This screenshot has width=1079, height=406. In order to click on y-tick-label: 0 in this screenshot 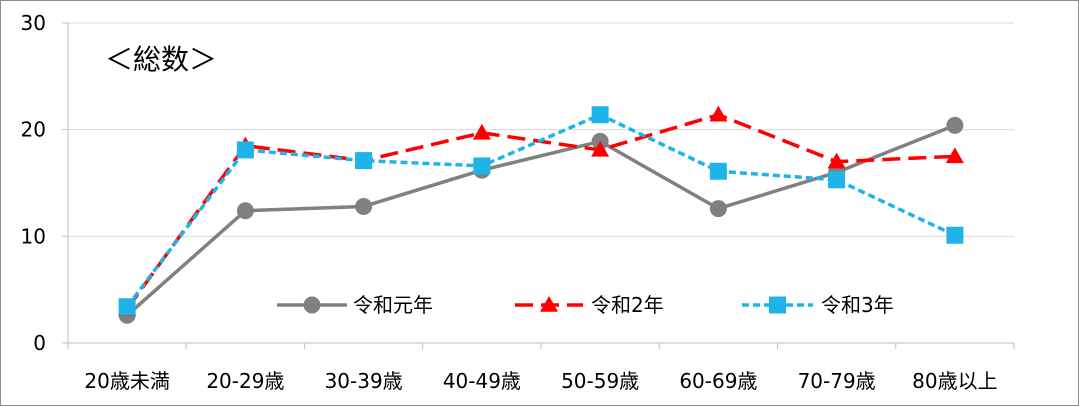, I will do `click(39, 343)`.